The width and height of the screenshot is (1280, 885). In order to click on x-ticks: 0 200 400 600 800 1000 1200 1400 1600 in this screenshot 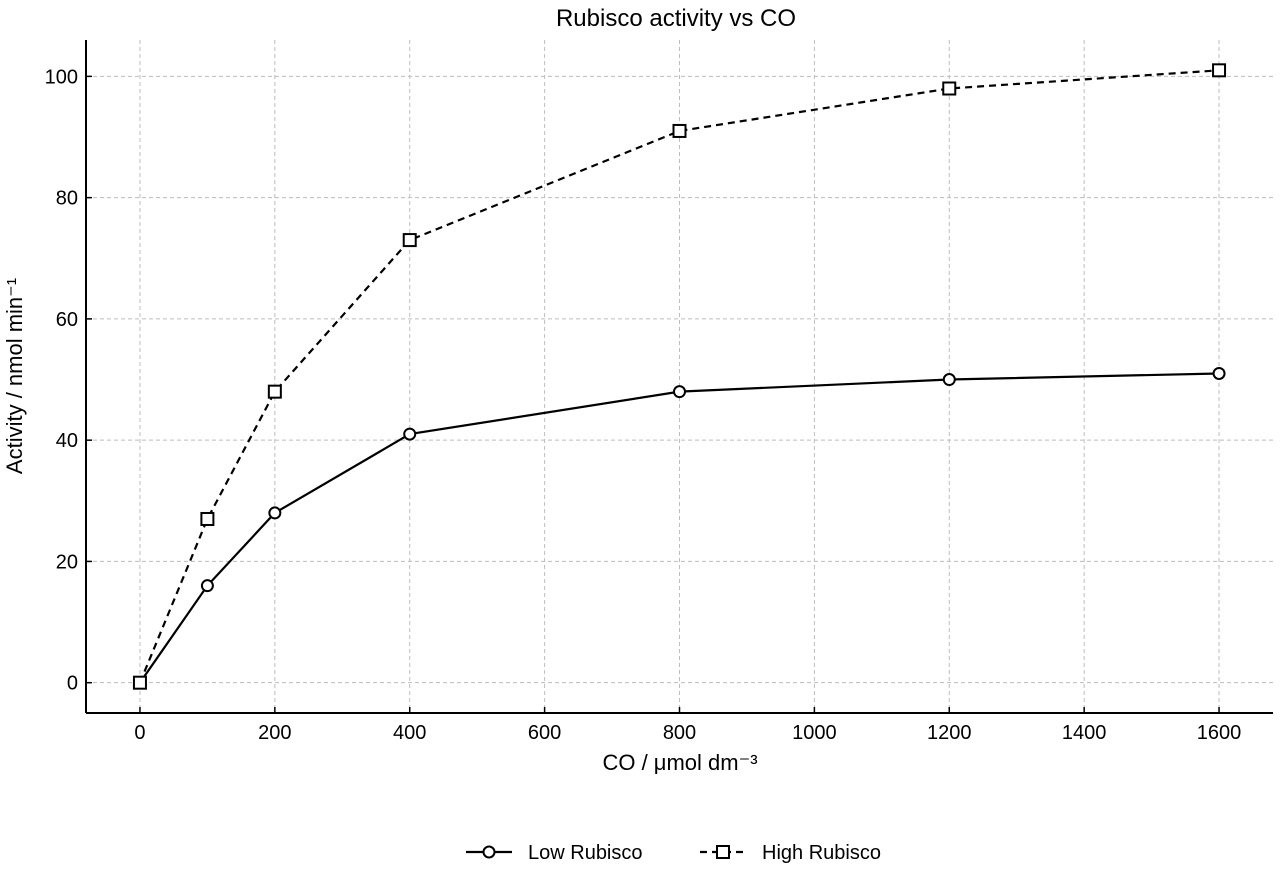, I will do `click(687, 725)`.